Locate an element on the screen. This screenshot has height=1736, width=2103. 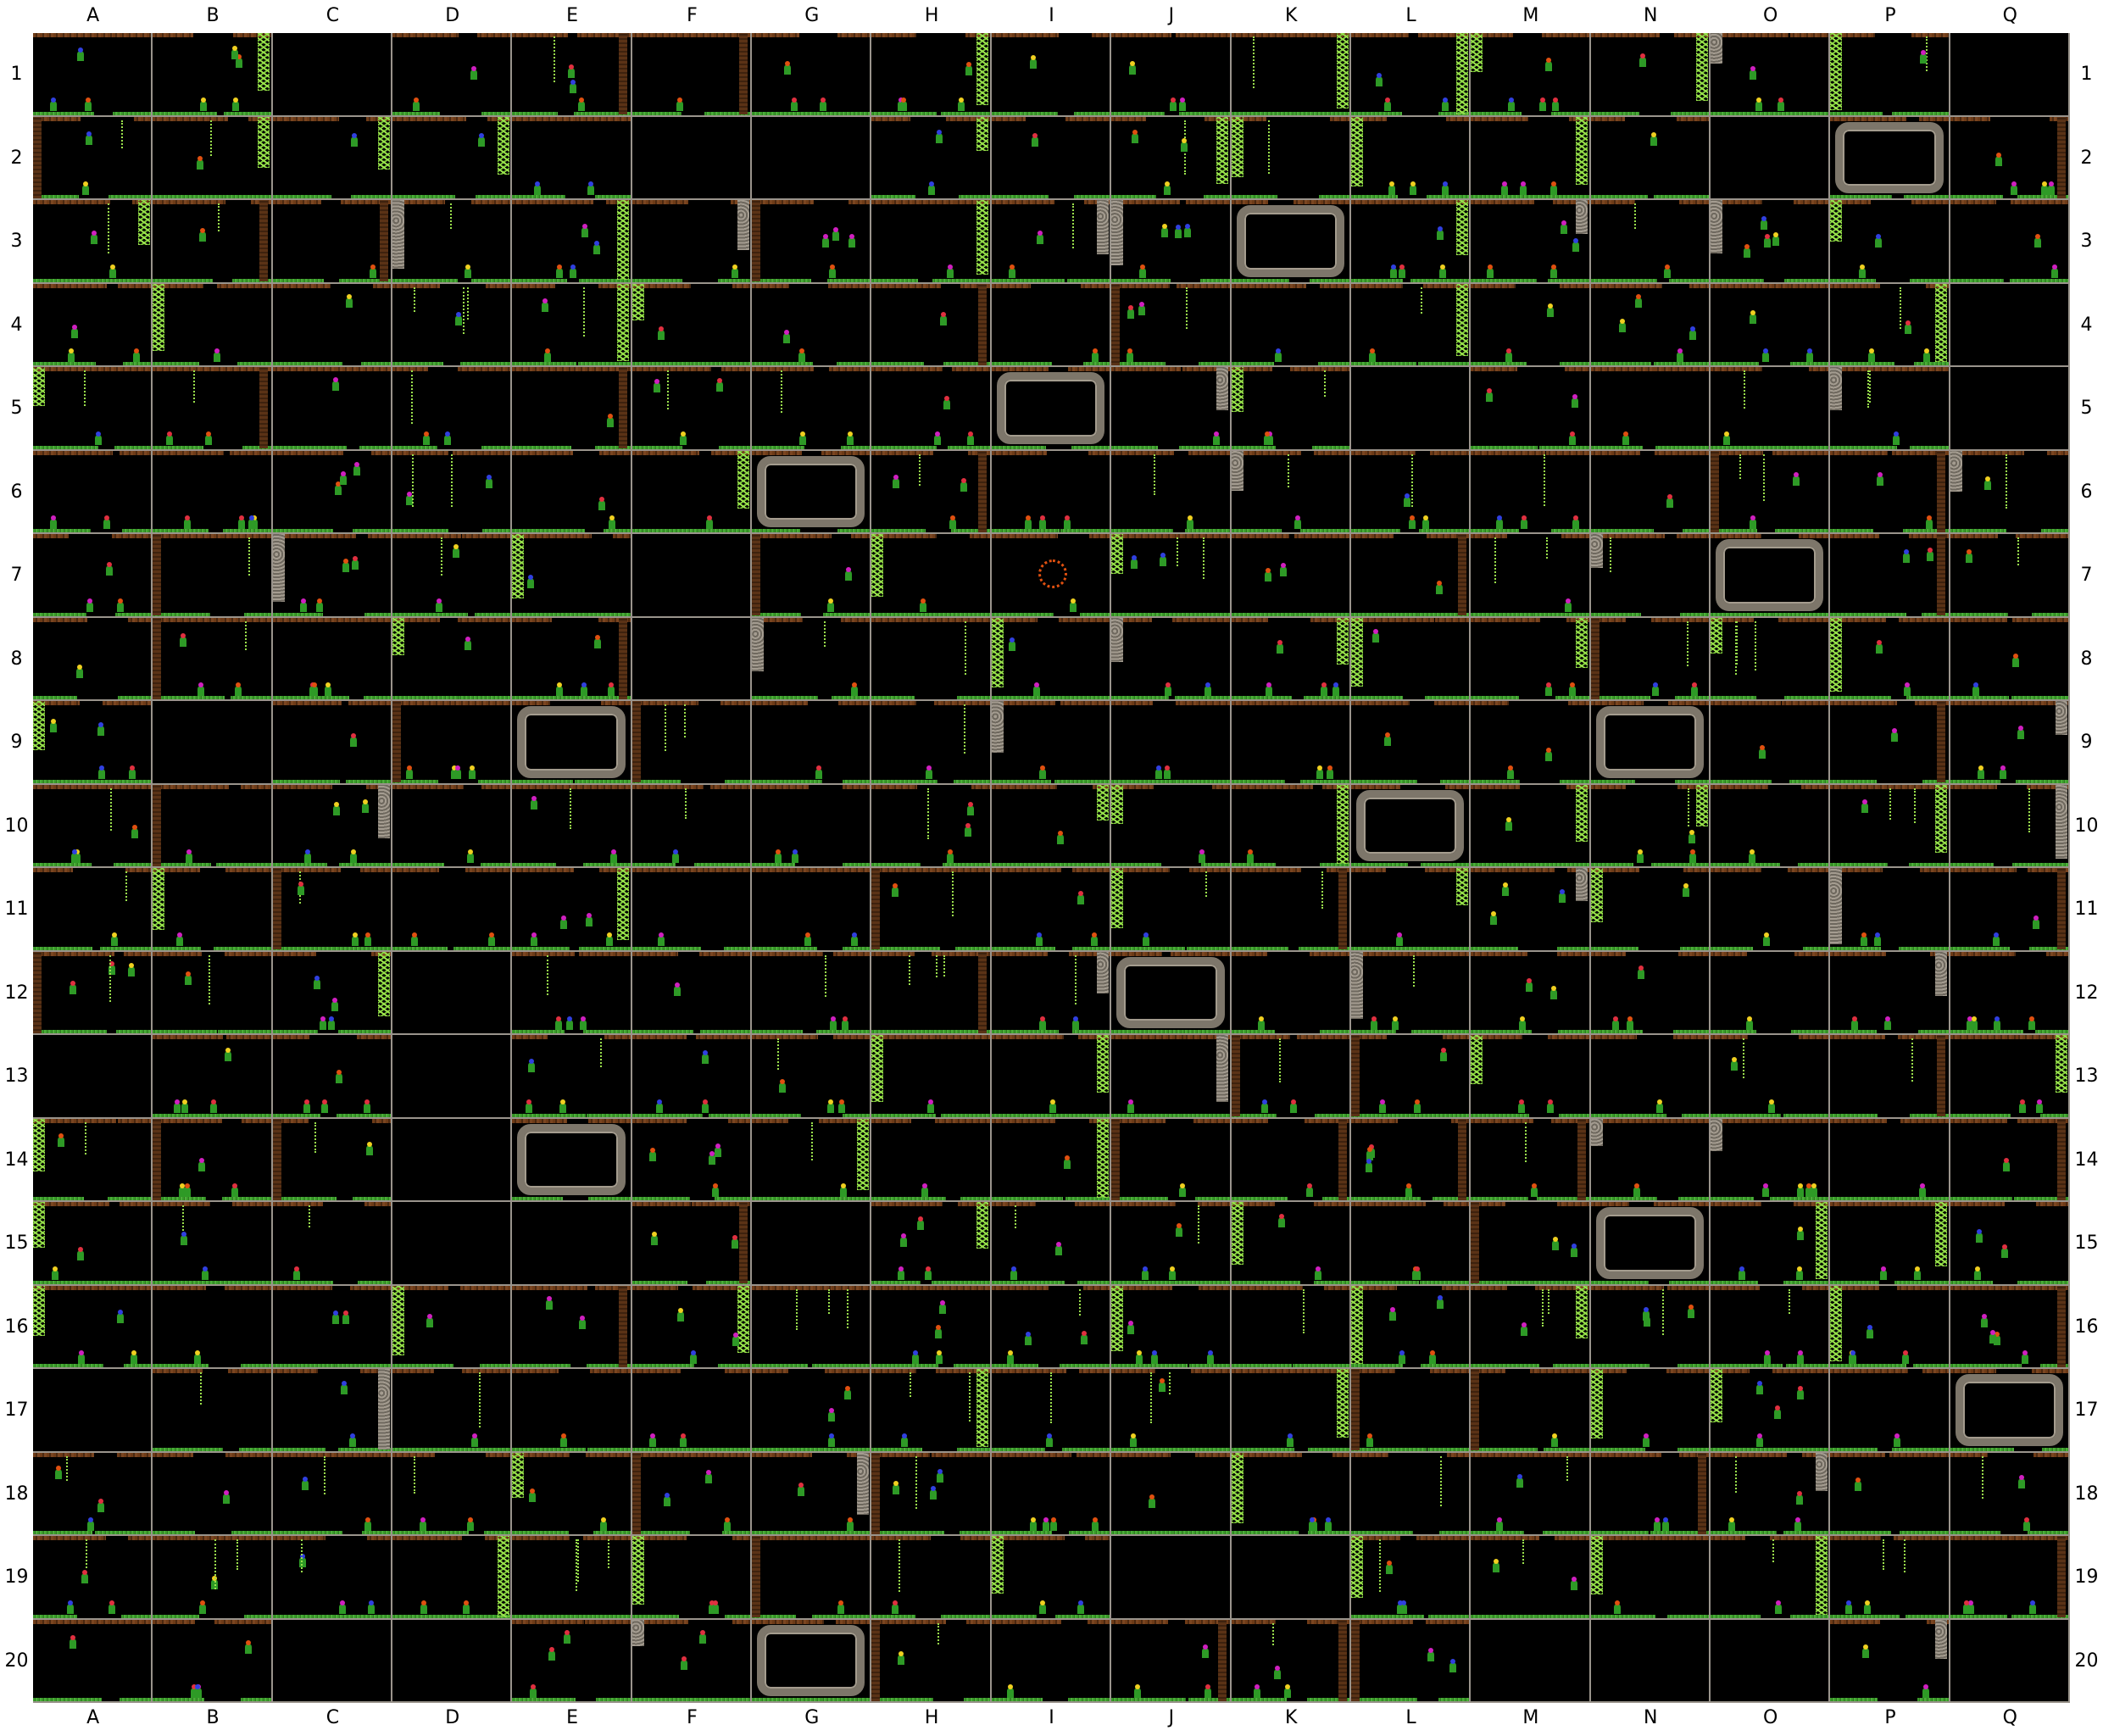
map-cell-K16 is located at coordinates (1291, 1327).